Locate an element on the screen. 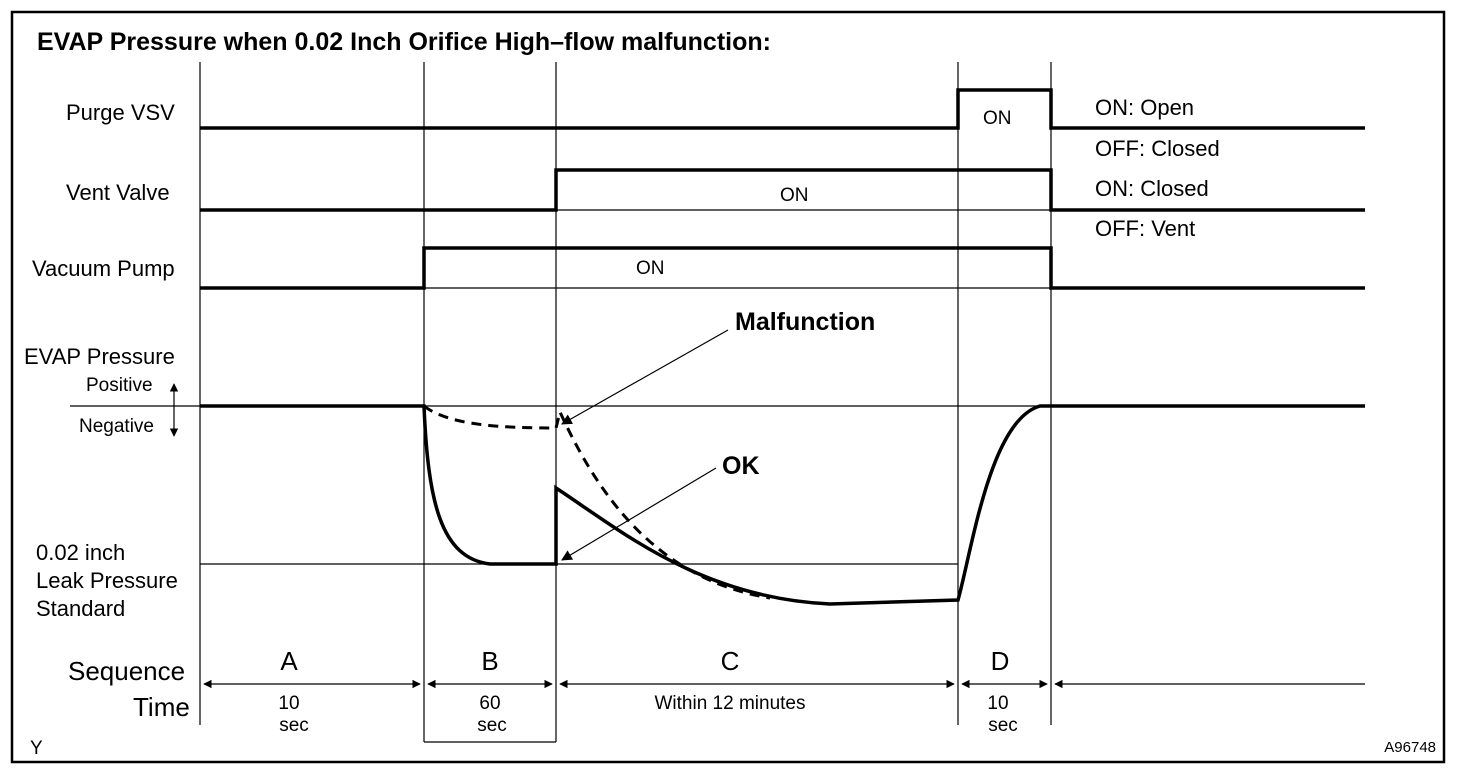 This screenshot has height=776, width=1472. footer-left-mark: Y is located at coordinates (36, 748).